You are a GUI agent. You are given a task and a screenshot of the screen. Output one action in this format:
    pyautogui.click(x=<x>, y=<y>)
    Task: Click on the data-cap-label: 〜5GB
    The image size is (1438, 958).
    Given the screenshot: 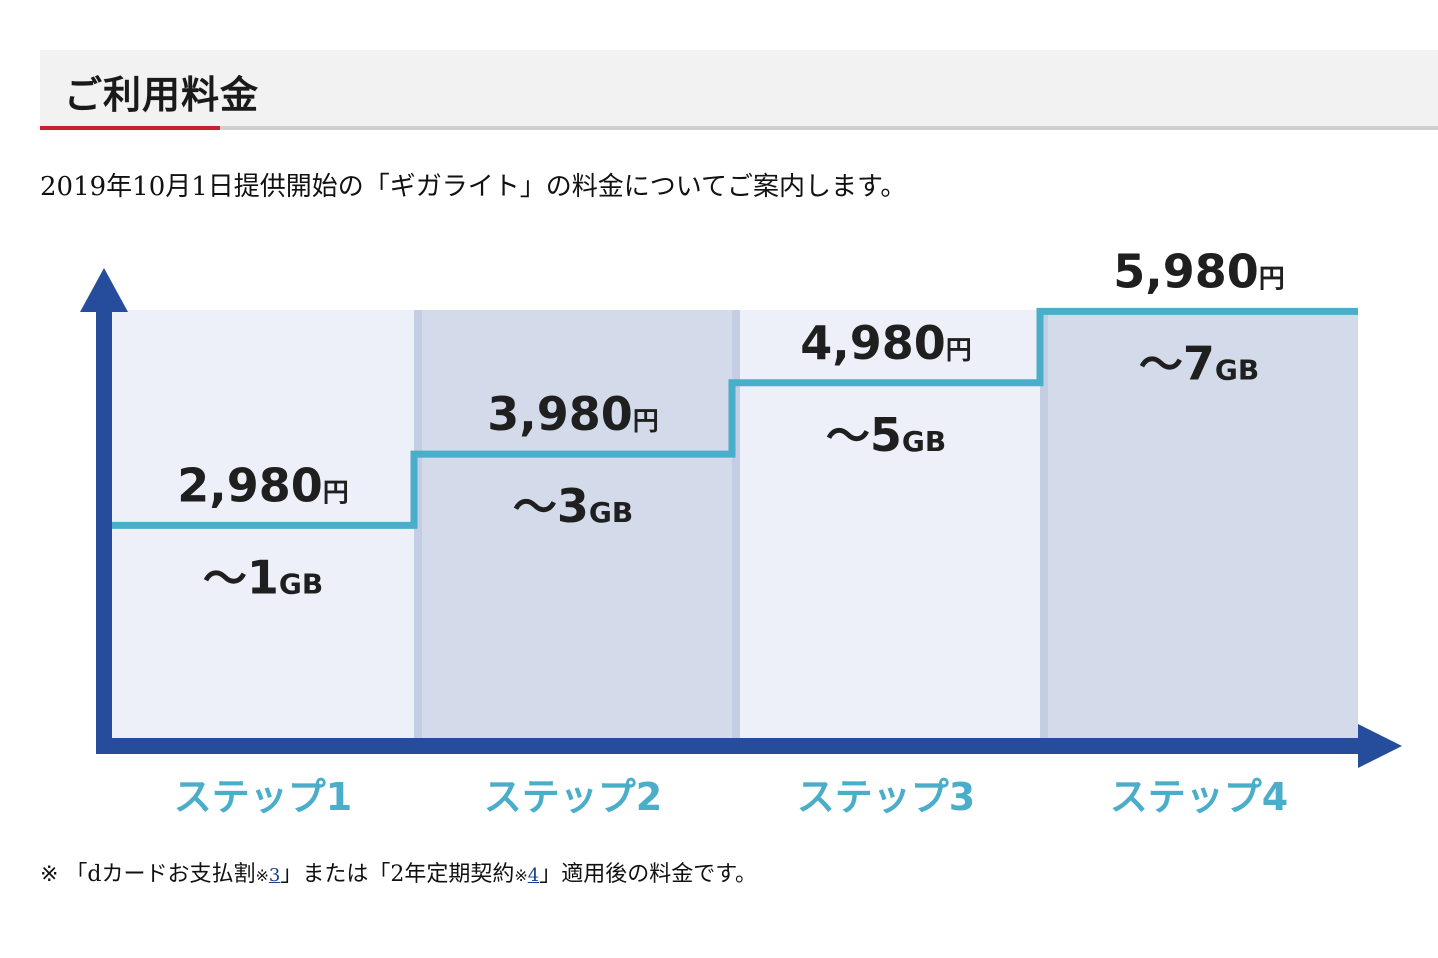 What is the action you would take?
    pyautogui.click(x=886, y=435)
    